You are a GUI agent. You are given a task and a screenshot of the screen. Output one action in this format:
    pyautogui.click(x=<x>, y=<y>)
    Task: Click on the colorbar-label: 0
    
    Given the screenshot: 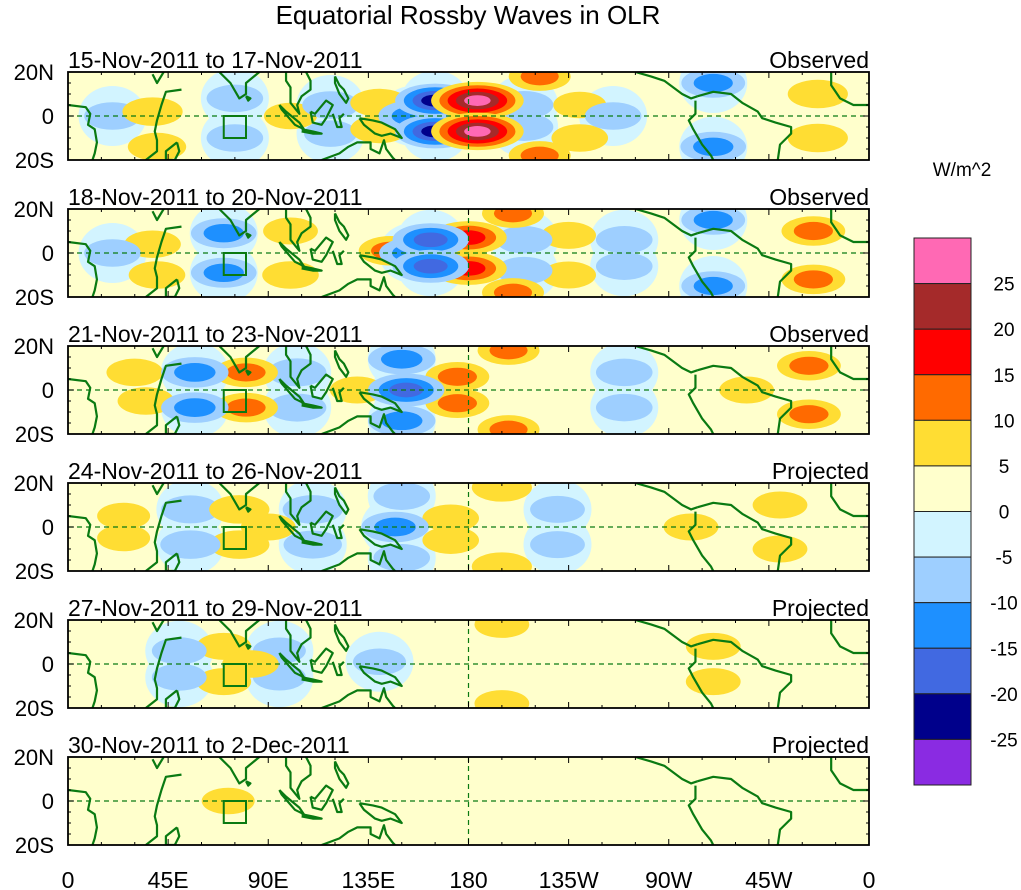 What is the action you would take?
    pyautogui.click(x=1004, y=513)
    